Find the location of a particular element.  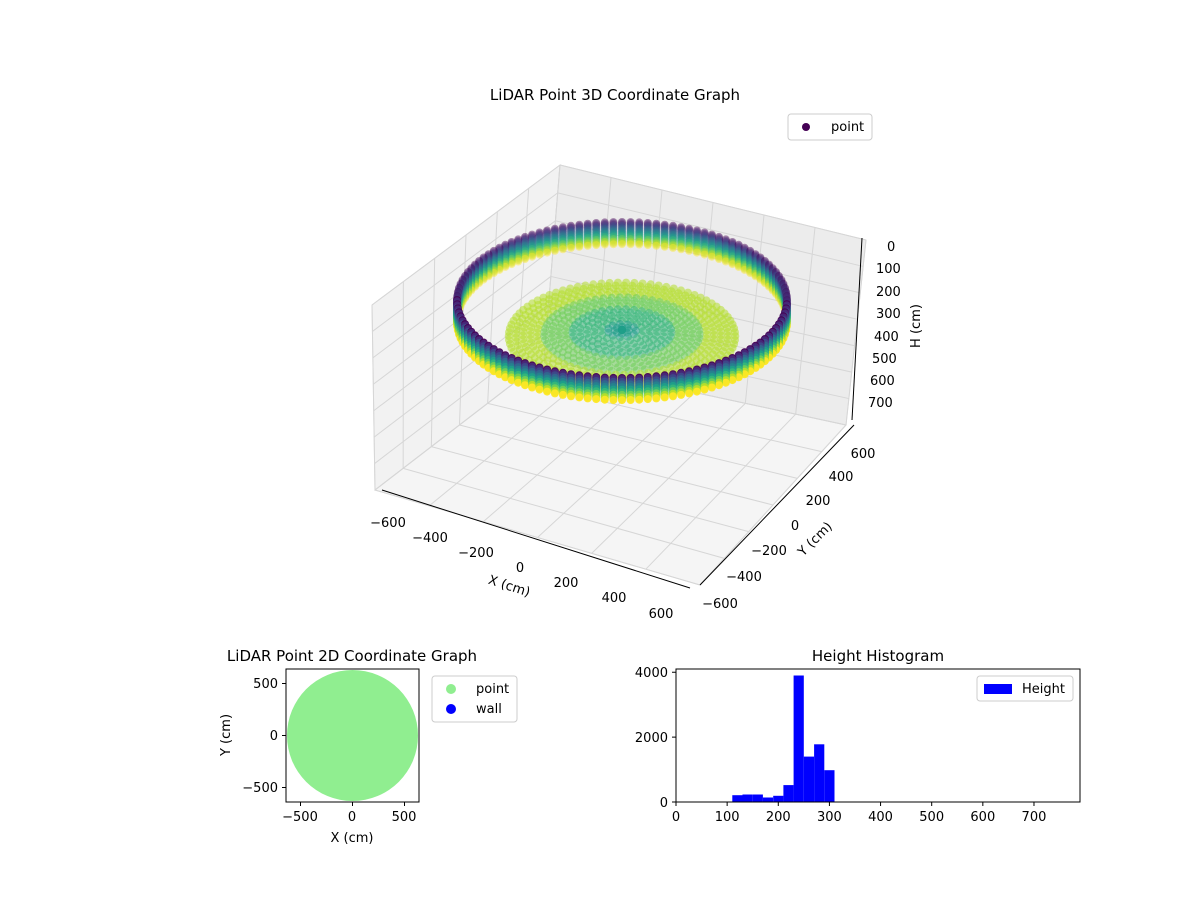

legend-frame is located at coordinates (1025, 688).